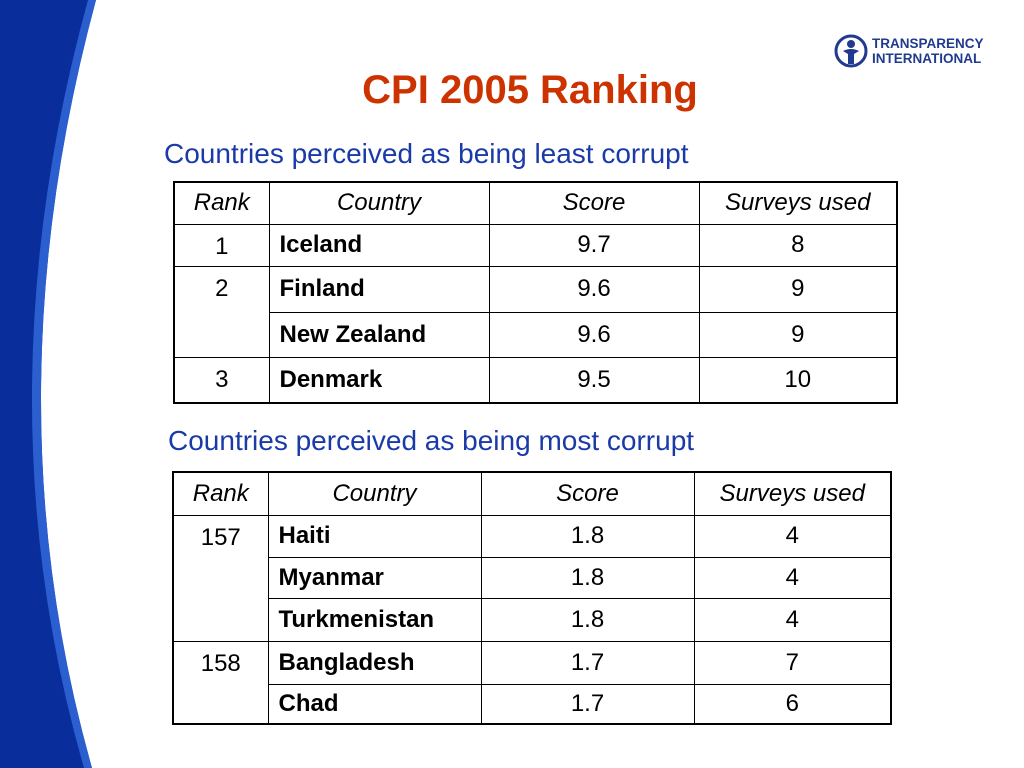  Describe the element at coordinates (379, 289) in the screenshot. I see `country-cell: Finland` at that location.